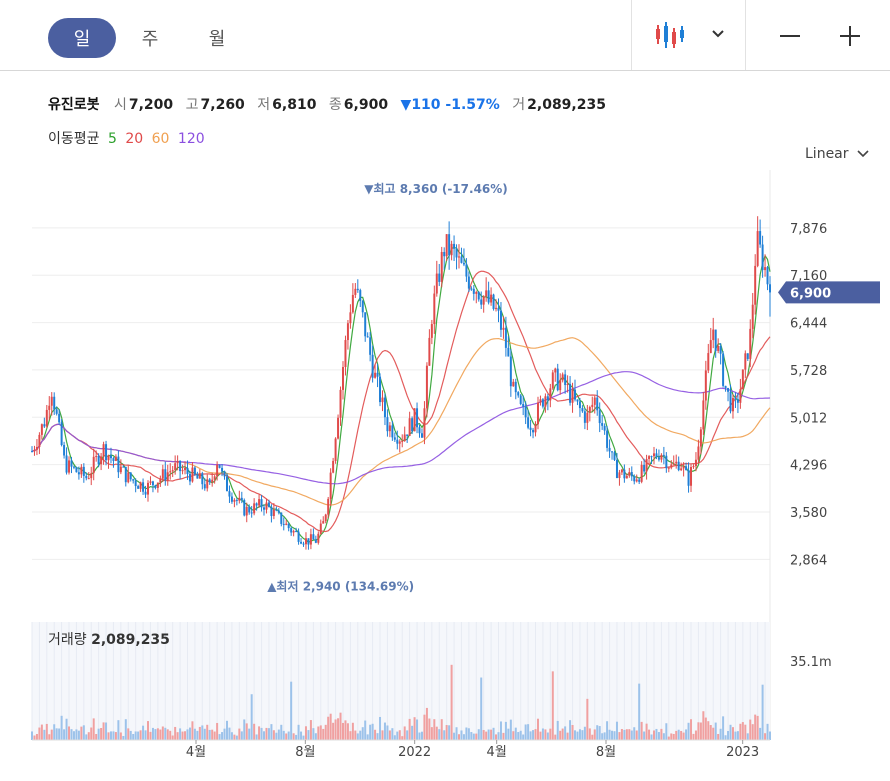  I want to click on period-tab-month: 월, so click(217, 39).